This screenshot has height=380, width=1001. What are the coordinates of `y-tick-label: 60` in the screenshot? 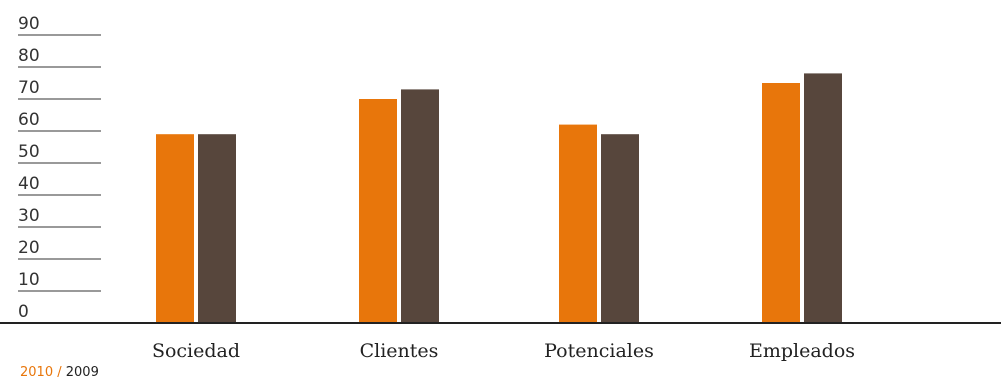 It's located at (29, 120).